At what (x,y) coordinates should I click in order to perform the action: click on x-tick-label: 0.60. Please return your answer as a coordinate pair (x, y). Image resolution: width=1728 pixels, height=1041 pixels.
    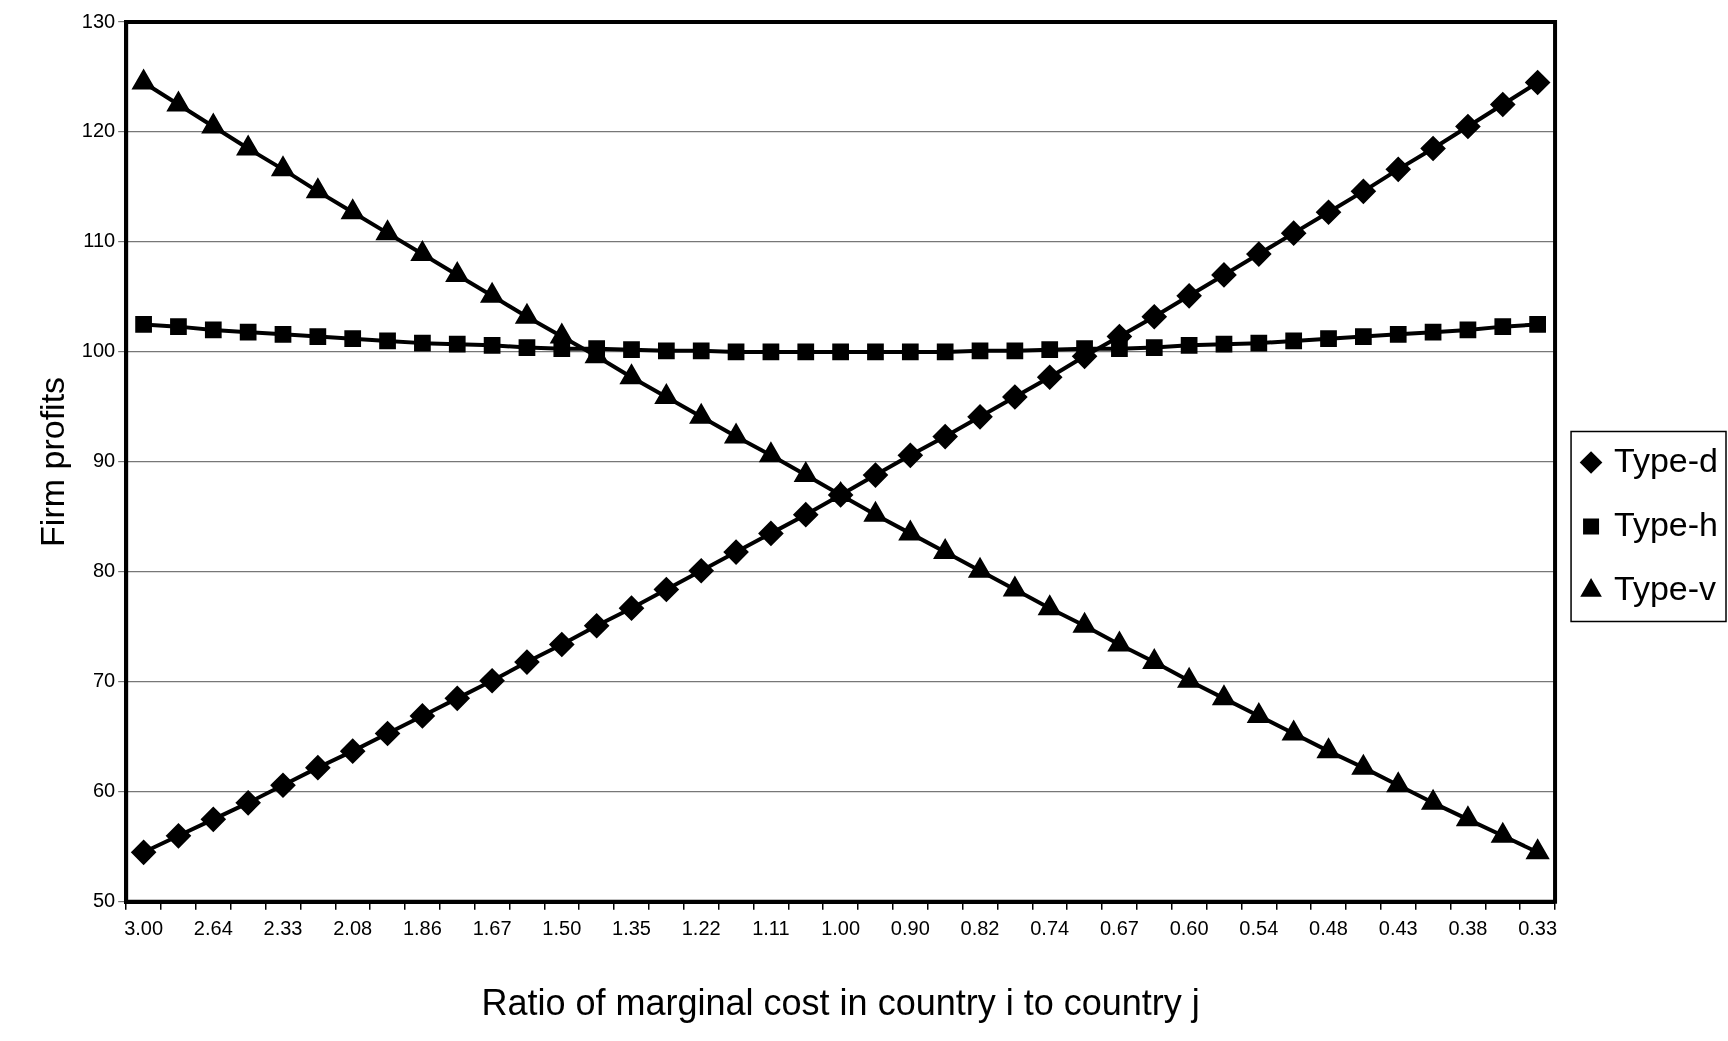
    Looking at the image, I should click on (1189, 928).